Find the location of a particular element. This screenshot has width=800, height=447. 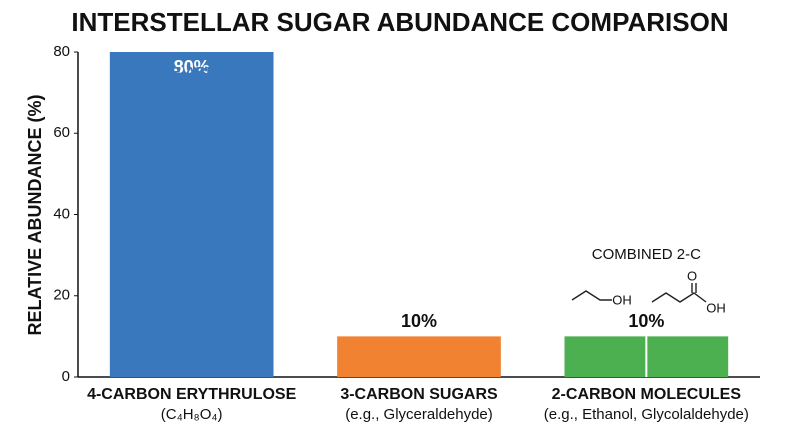

y-tick-label: 40 is located at coordinates (61, 213).